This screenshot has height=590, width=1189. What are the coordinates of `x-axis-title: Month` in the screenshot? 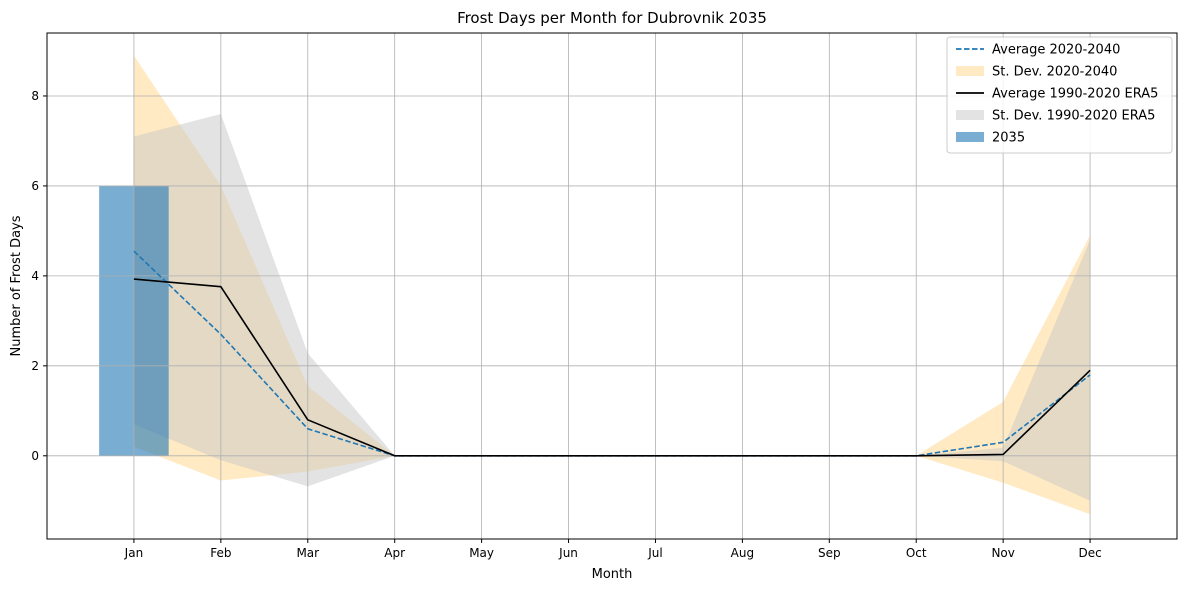 It's located at (612, 574).